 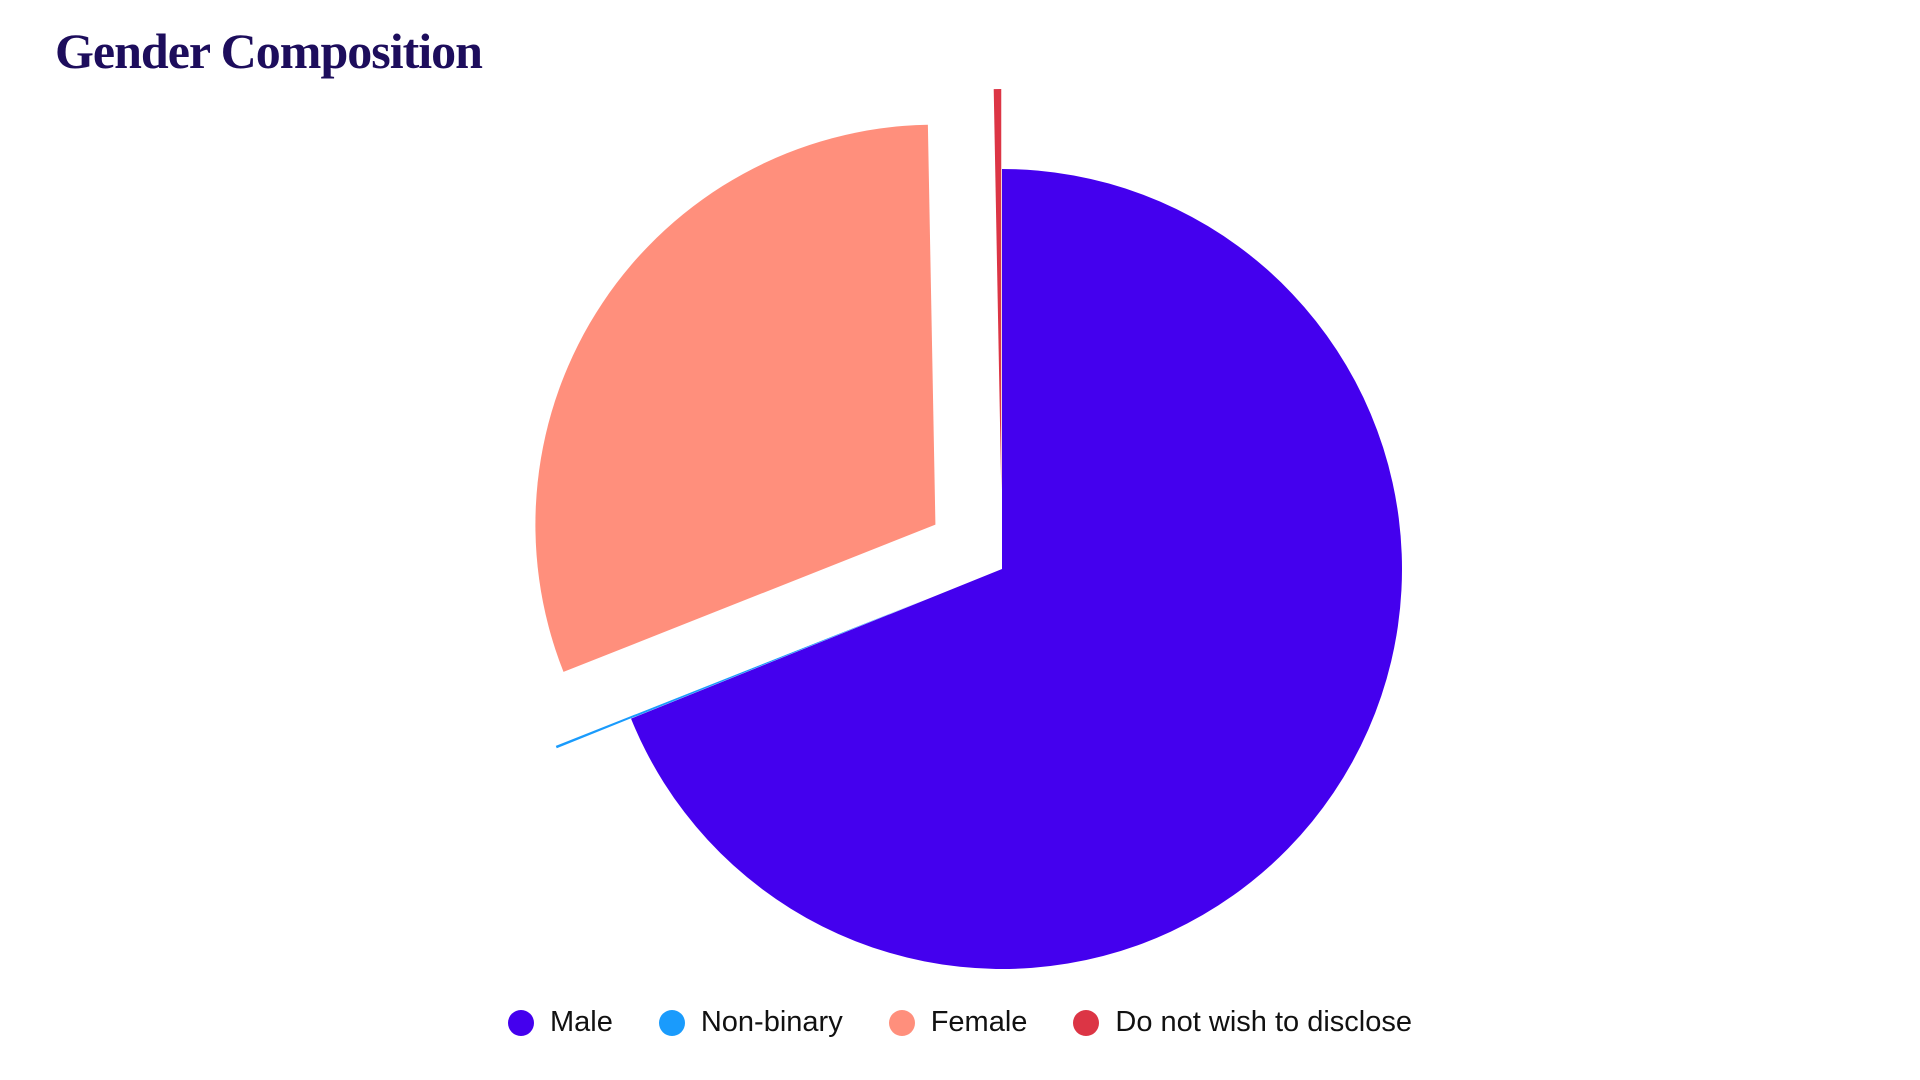 I want to click on legend-label: Female, so click(x=979, y=1022).